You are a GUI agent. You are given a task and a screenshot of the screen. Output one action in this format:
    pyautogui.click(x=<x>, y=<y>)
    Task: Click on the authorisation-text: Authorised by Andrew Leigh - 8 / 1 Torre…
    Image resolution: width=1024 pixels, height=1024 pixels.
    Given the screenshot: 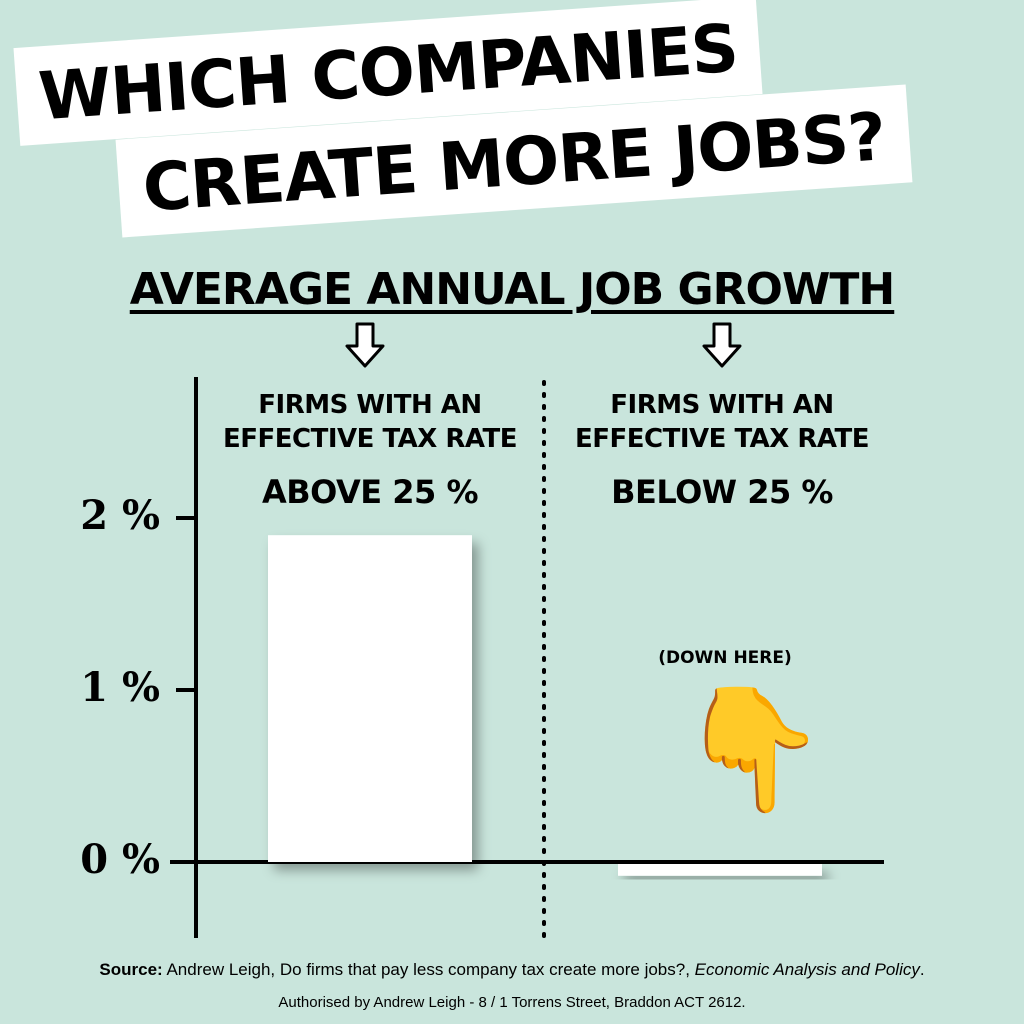 What is the action you would take?
    pyautogui.click(x=512, y=1002)
    